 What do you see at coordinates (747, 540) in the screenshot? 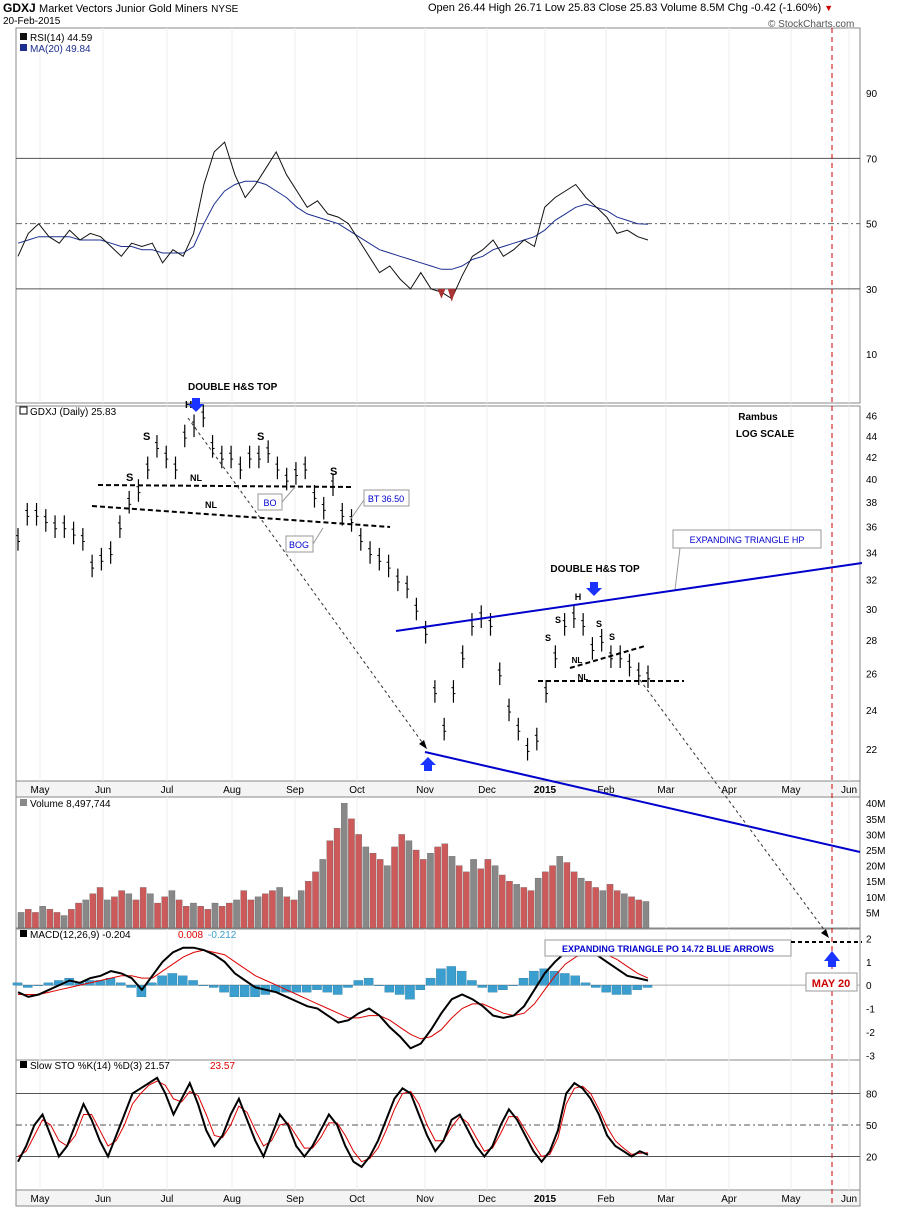
I see `annotation-expanding-triangle-hp: EXPANDING TRIANGLE HP` at bounding box center [747, 540].